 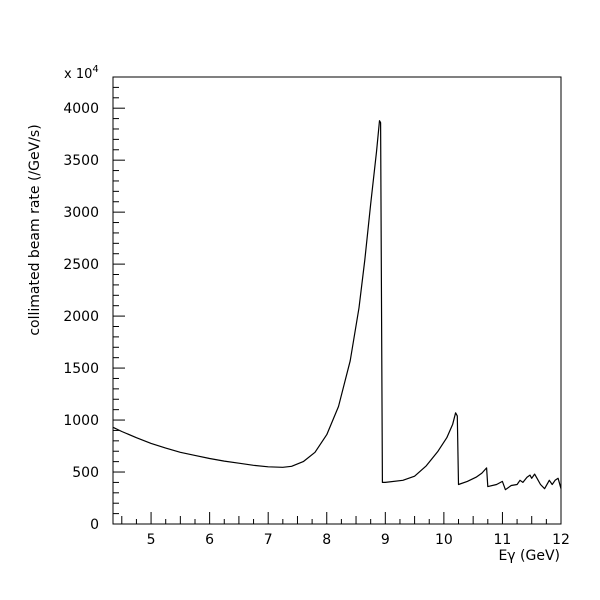 What do you see at coordinates (81, 161) in the screenshot?
I see `y-tick-label: 3500` at bounding box center [81, 161].